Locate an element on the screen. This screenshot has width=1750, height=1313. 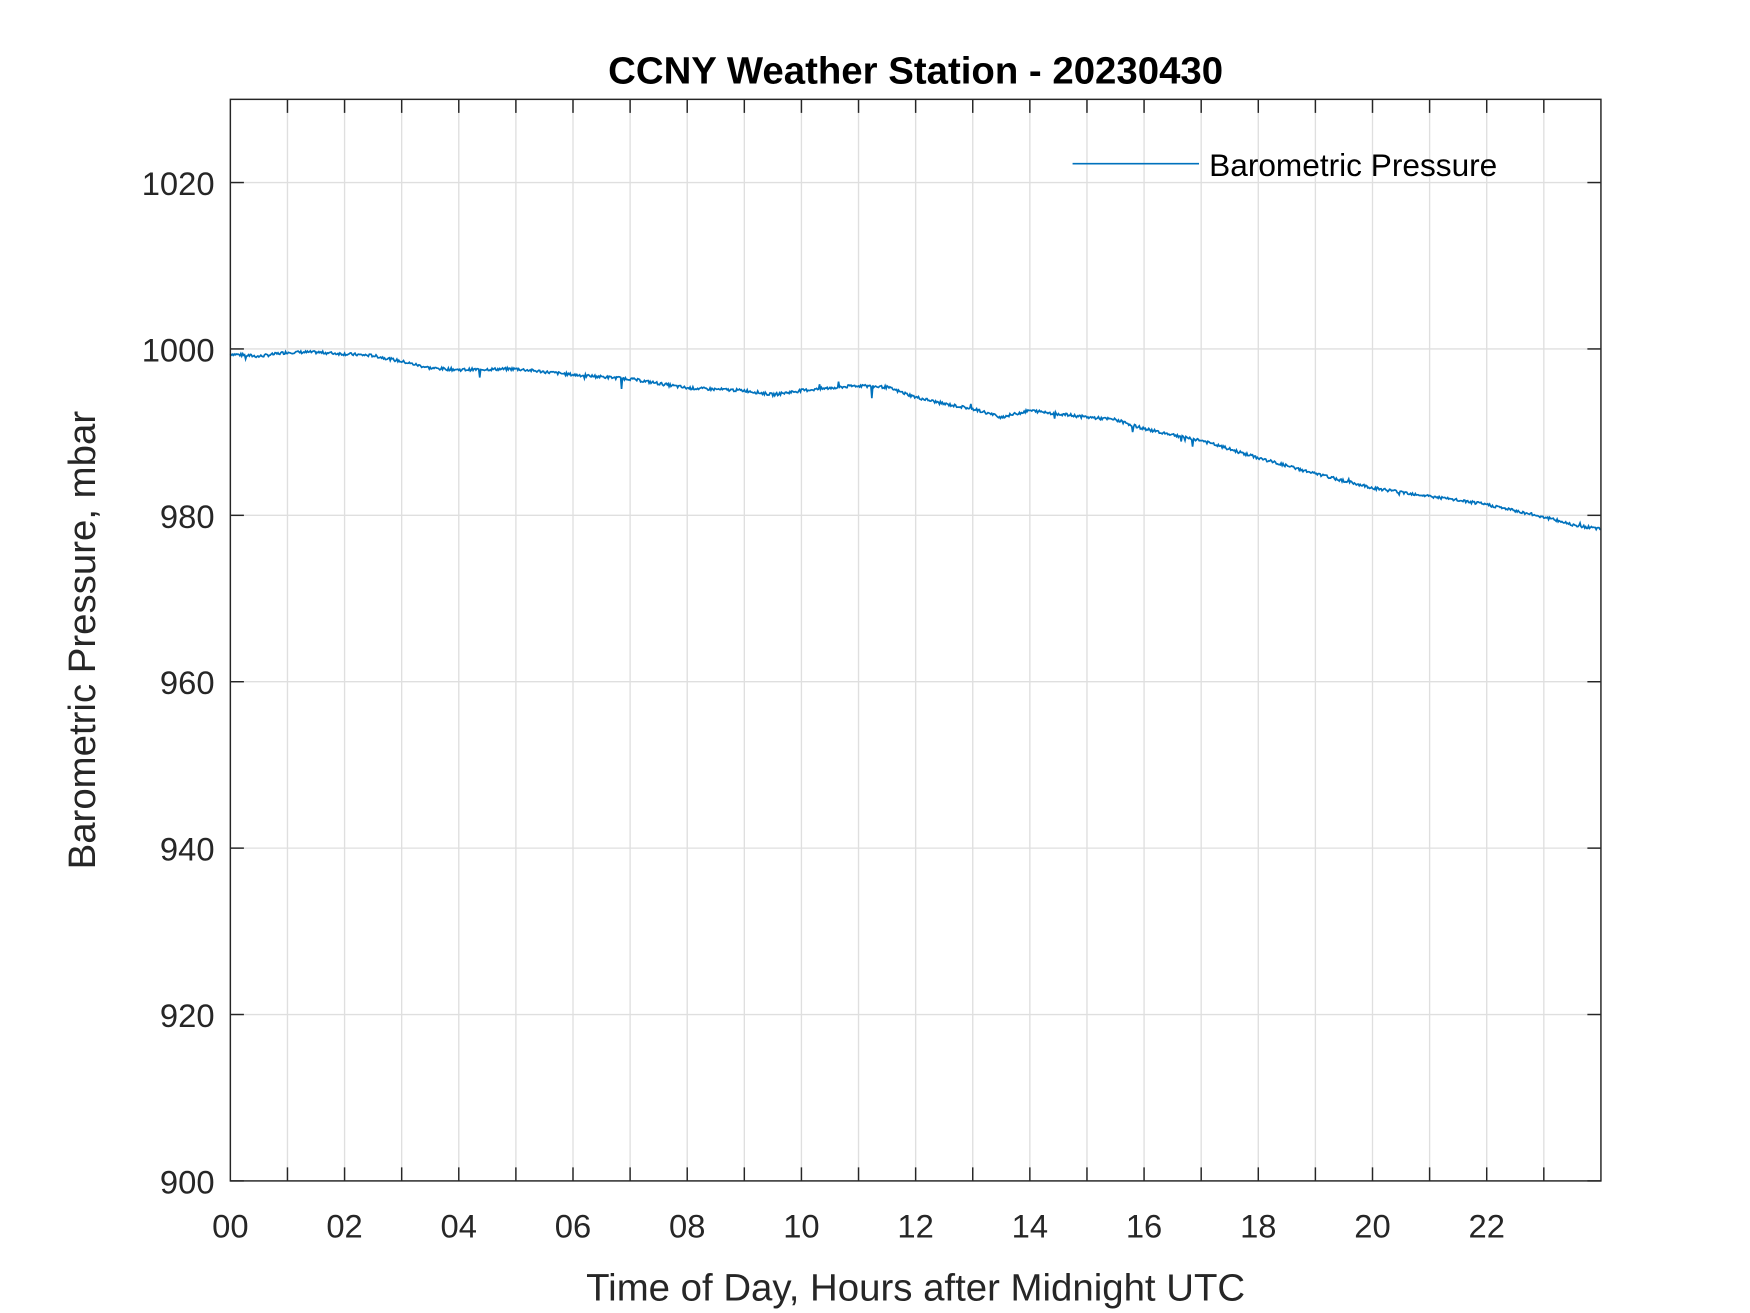
x-tick-label: 22 is located at coordinates (1487, 1225).